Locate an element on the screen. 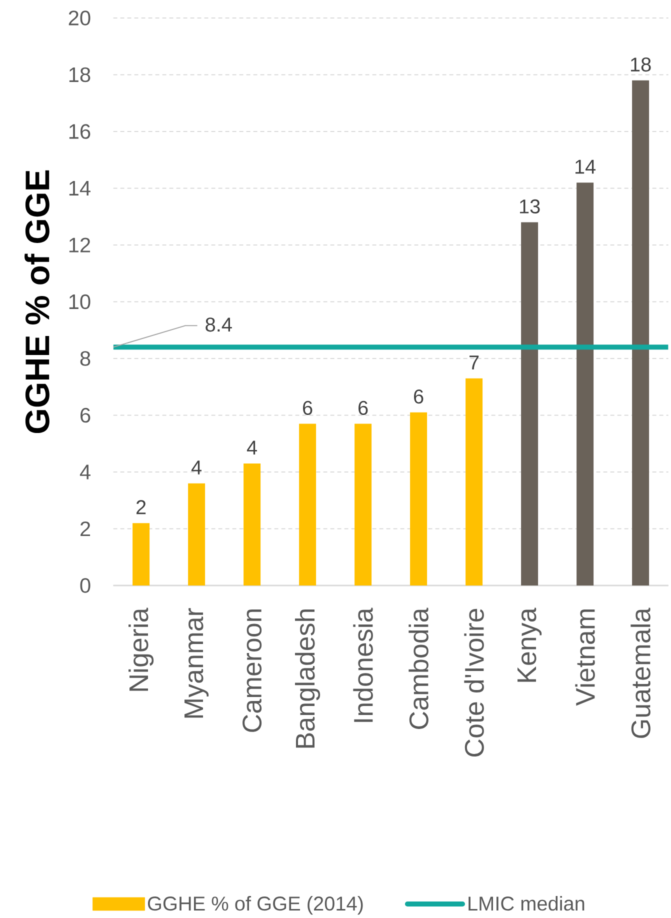  data-label: 7 is located at coordinates (474, 363).